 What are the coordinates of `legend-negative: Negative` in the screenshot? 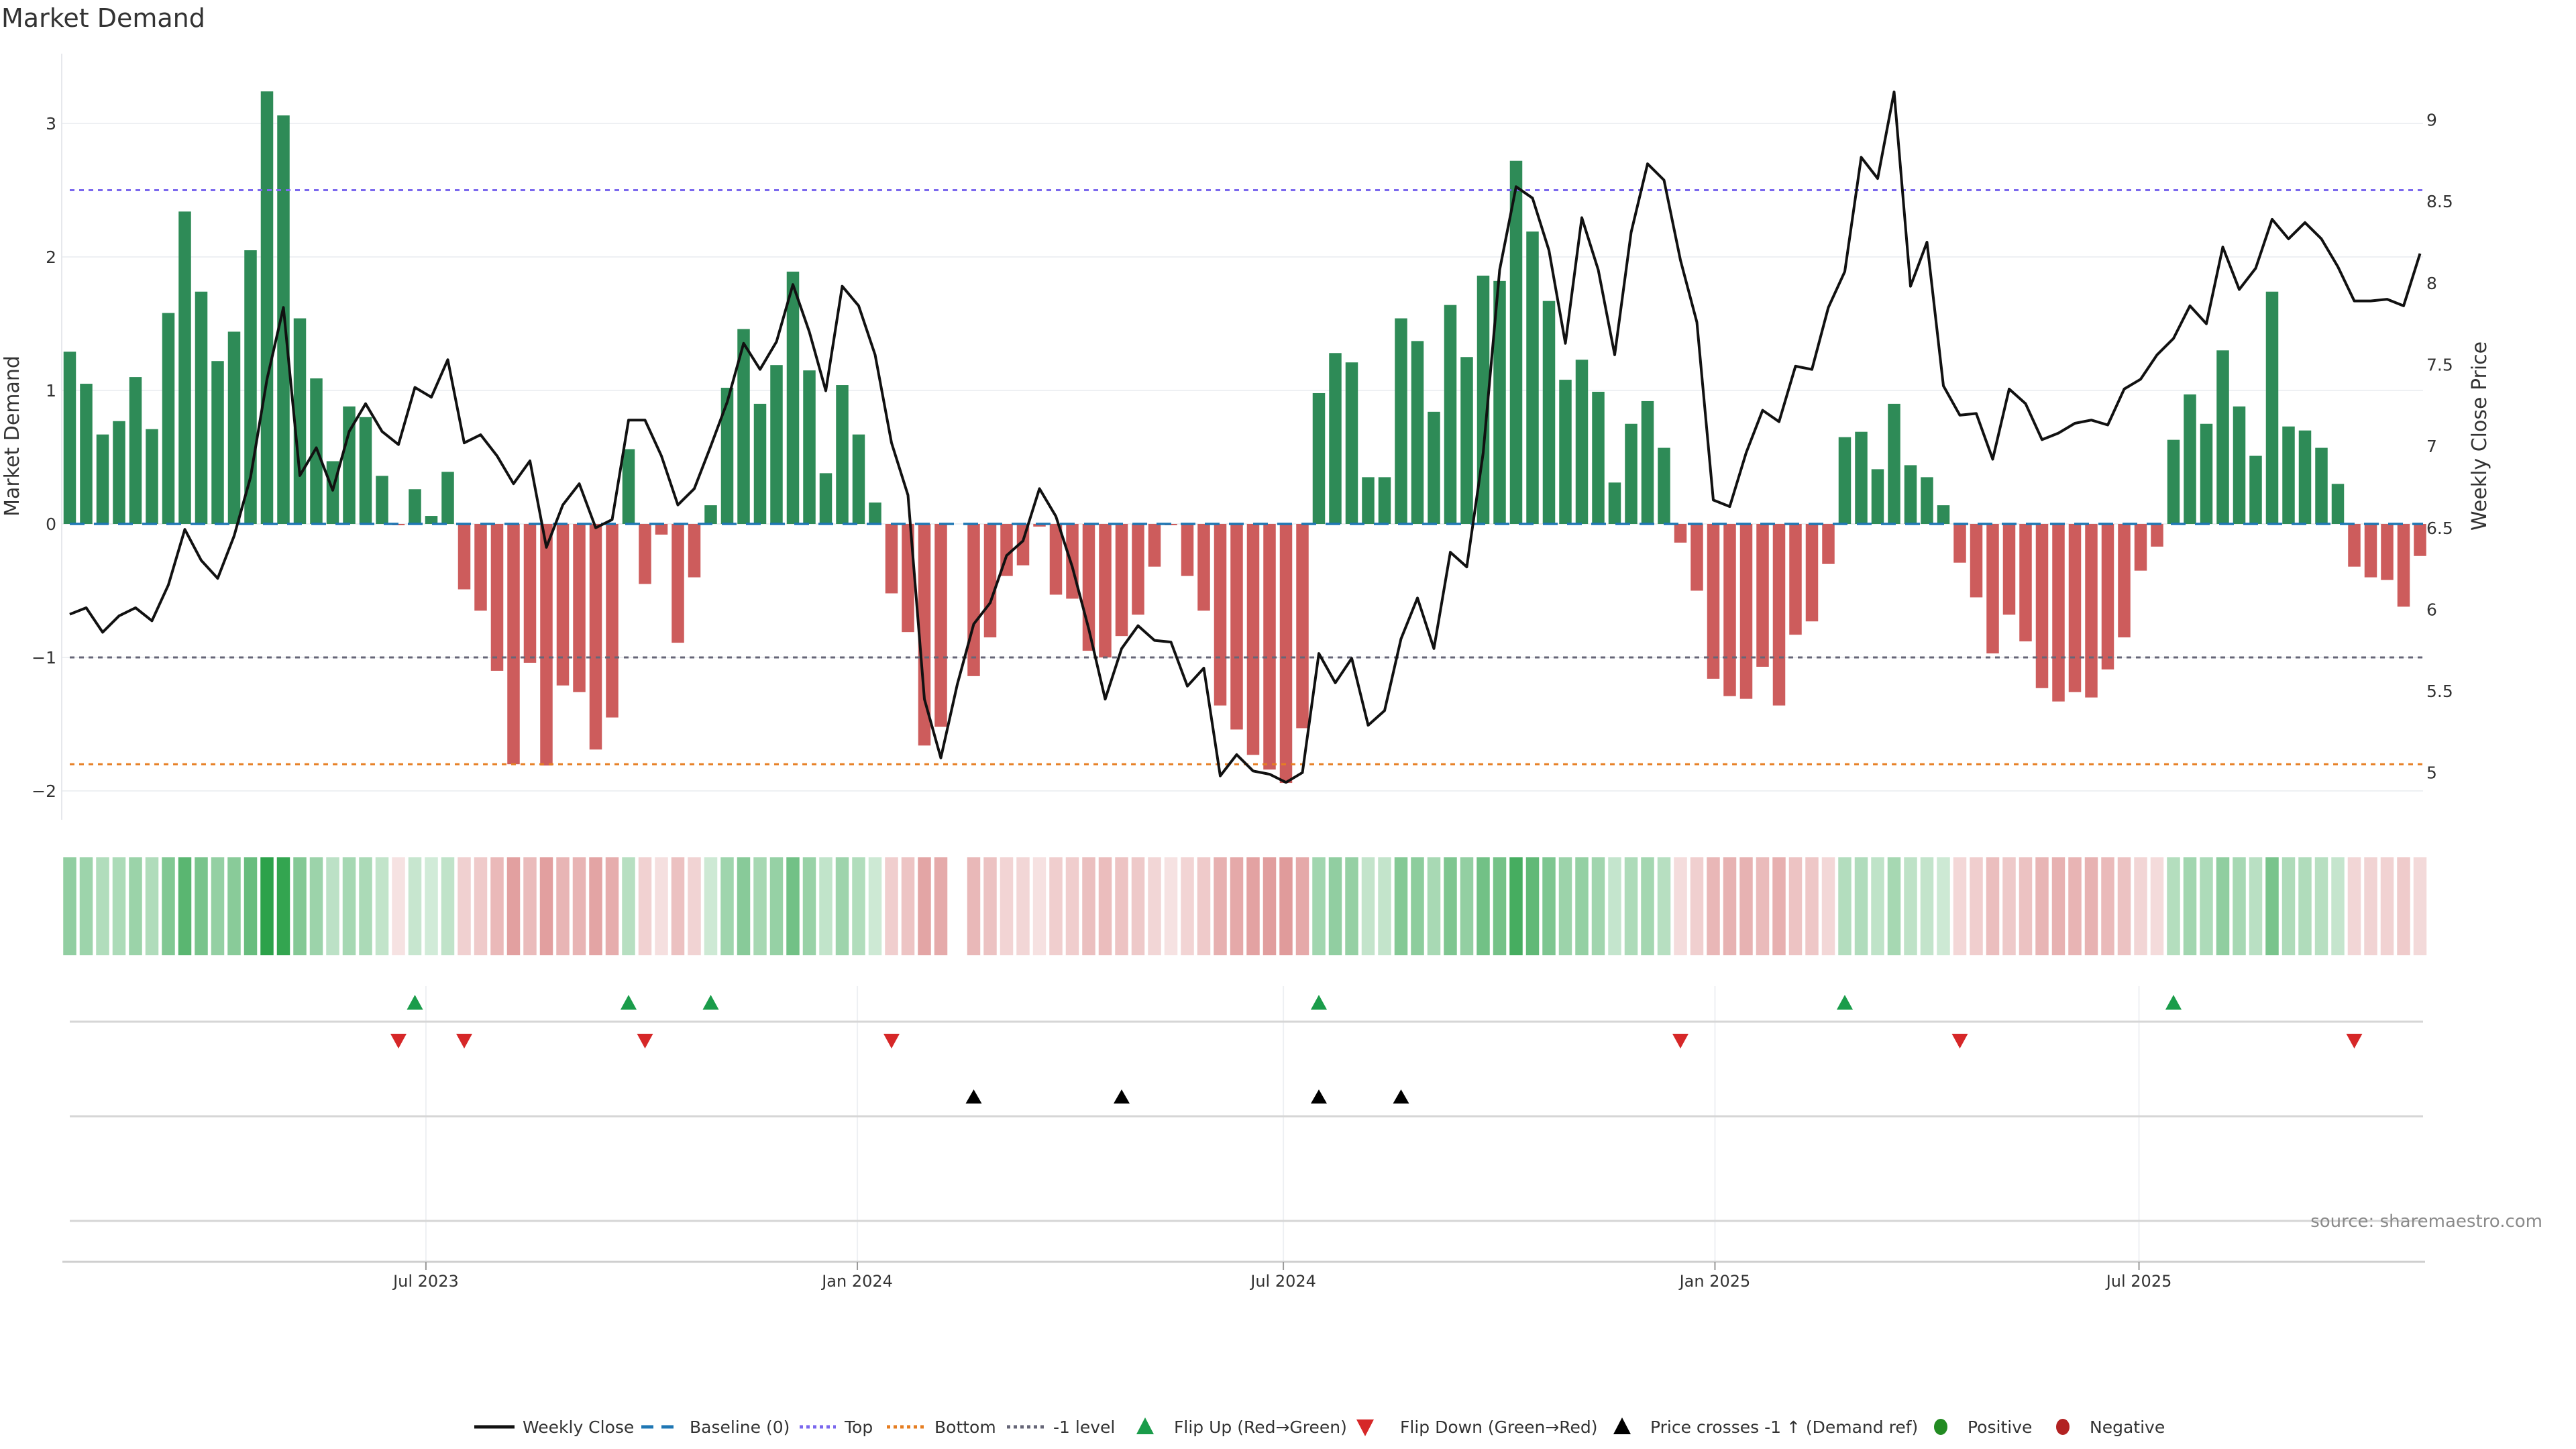 It's located at (2110, 1427).